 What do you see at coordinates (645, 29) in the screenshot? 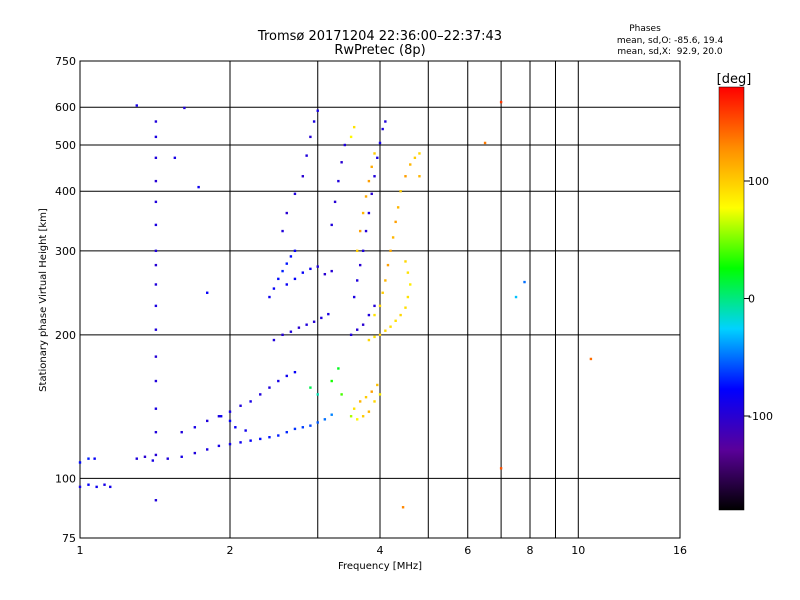
I see `legend-title: Phases` at bounding box center [645, 29].